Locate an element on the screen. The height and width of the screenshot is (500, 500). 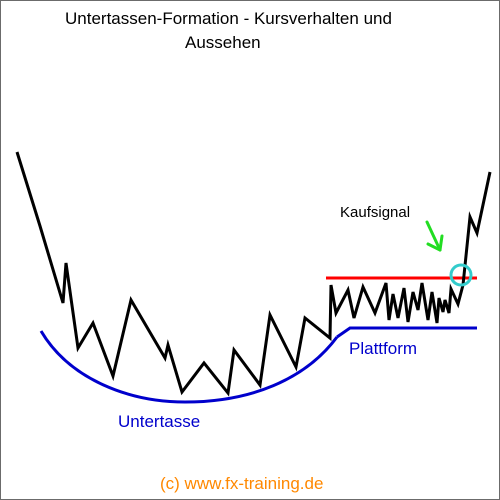
saucer-curve is located at coordinates (189, 367).